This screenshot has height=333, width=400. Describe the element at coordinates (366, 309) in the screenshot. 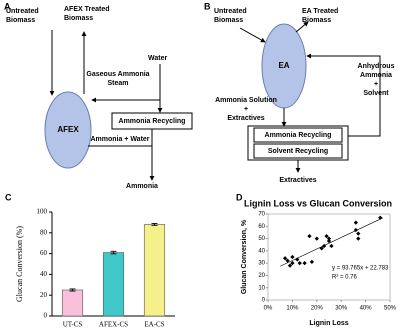

I see `x-tick-label: 40%` at that location.